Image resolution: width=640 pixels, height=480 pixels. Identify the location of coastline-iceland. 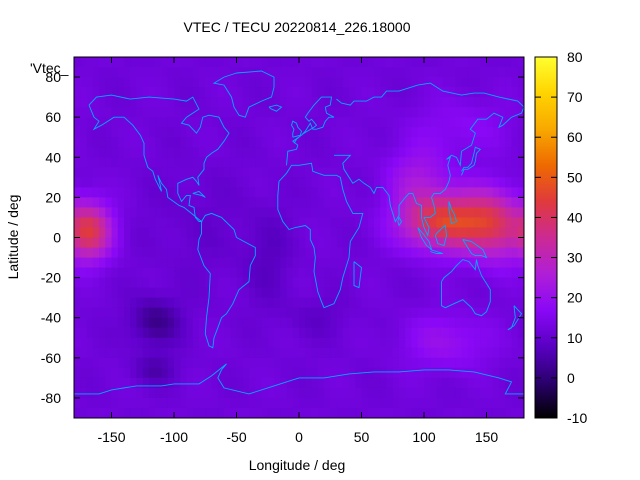
(275, 108).